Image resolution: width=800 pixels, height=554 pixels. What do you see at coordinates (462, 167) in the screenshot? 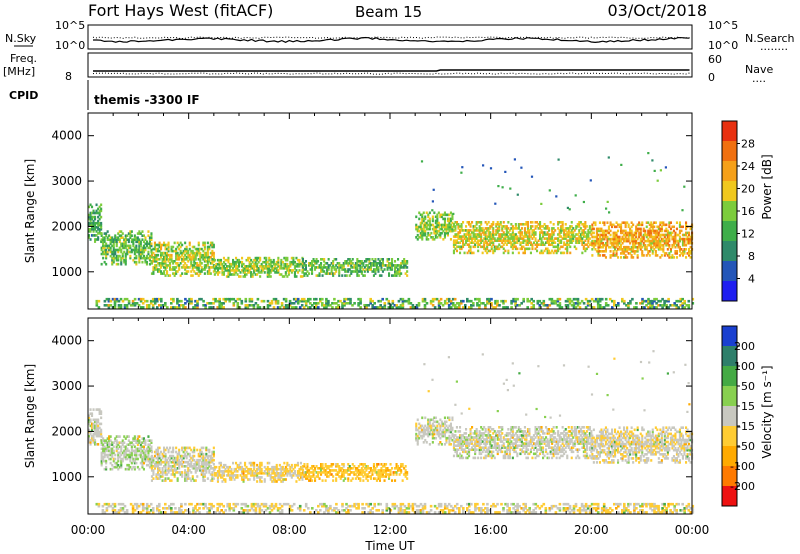
I see `sparse-echo-cell` at bounding box center [462, 167].